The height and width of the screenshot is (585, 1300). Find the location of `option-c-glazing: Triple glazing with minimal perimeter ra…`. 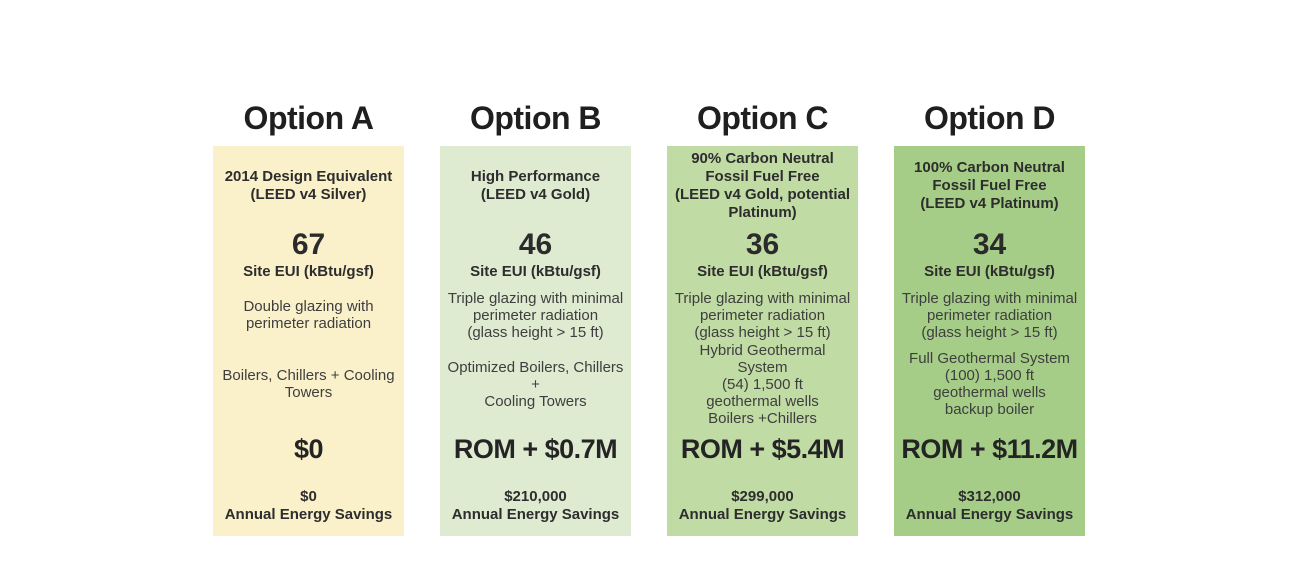

option-c-glazing: Triple glazing with minimal perimeter ra… is located at coordinates (762, 315).